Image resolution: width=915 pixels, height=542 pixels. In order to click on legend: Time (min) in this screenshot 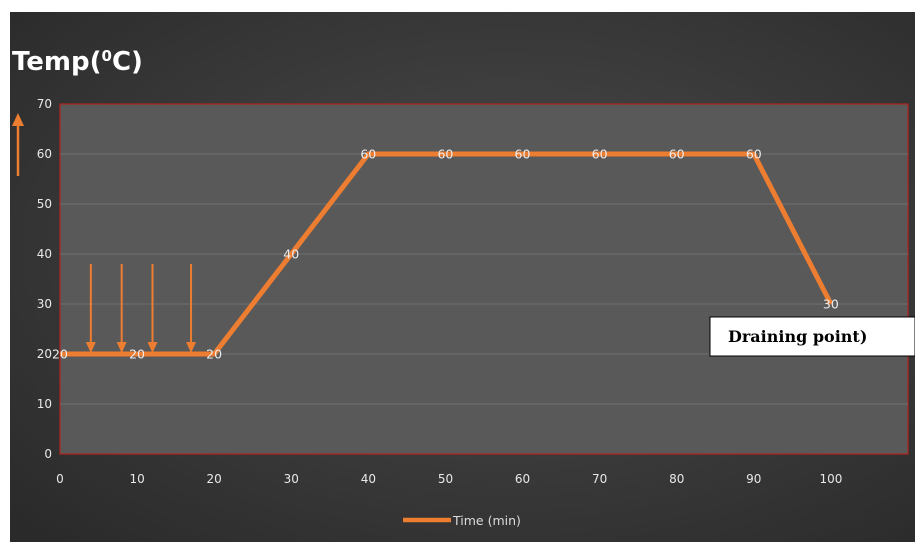, I will do `click(462, 520)`.